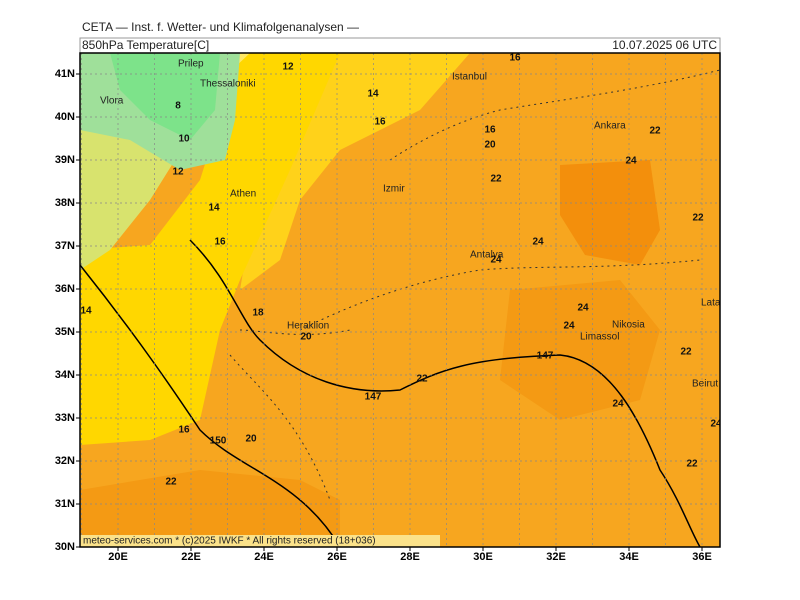  What do you see at coordinates (112, 101) in the screenshot?
I see `city-label: Vlora` at bounding box center [112, 101].